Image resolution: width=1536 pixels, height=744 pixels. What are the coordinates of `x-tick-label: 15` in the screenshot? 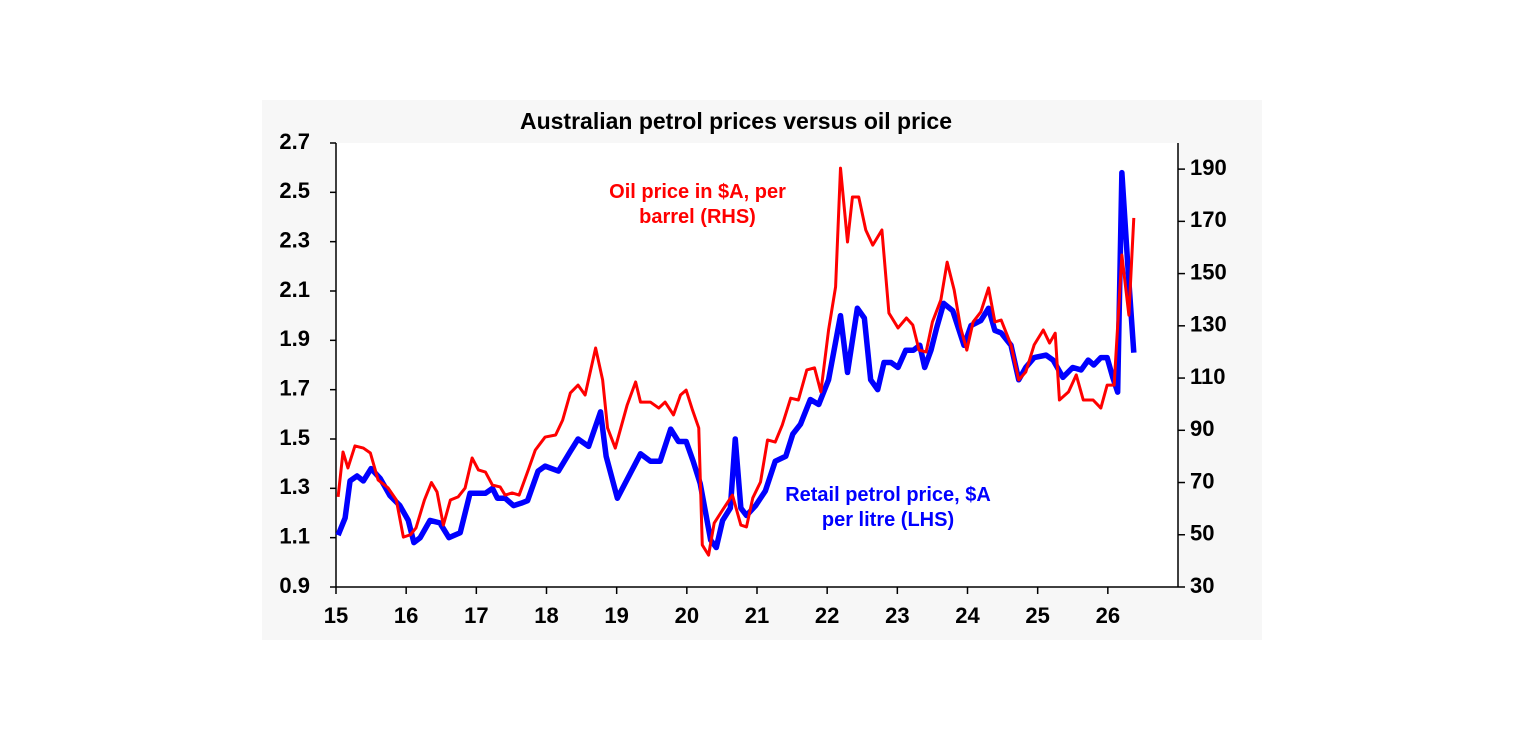 It's located at (336, 615).